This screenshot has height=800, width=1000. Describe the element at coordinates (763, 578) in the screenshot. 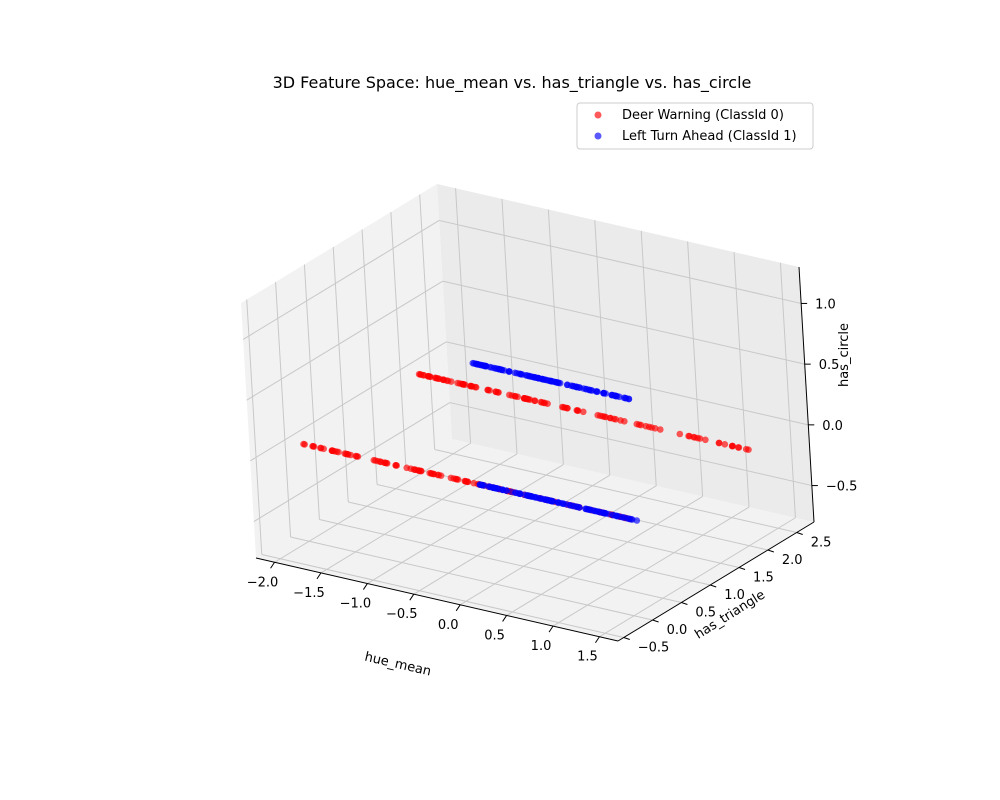

I see `y-tick-label: 1.5` at that location.